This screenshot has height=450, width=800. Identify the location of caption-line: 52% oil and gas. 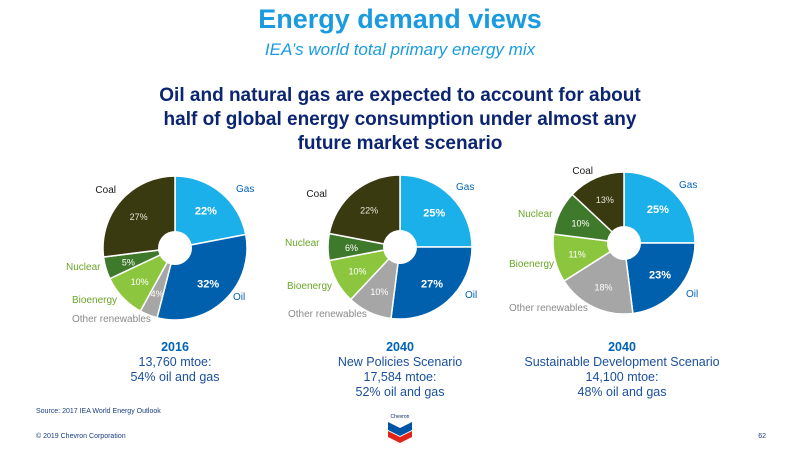
(400, 392).